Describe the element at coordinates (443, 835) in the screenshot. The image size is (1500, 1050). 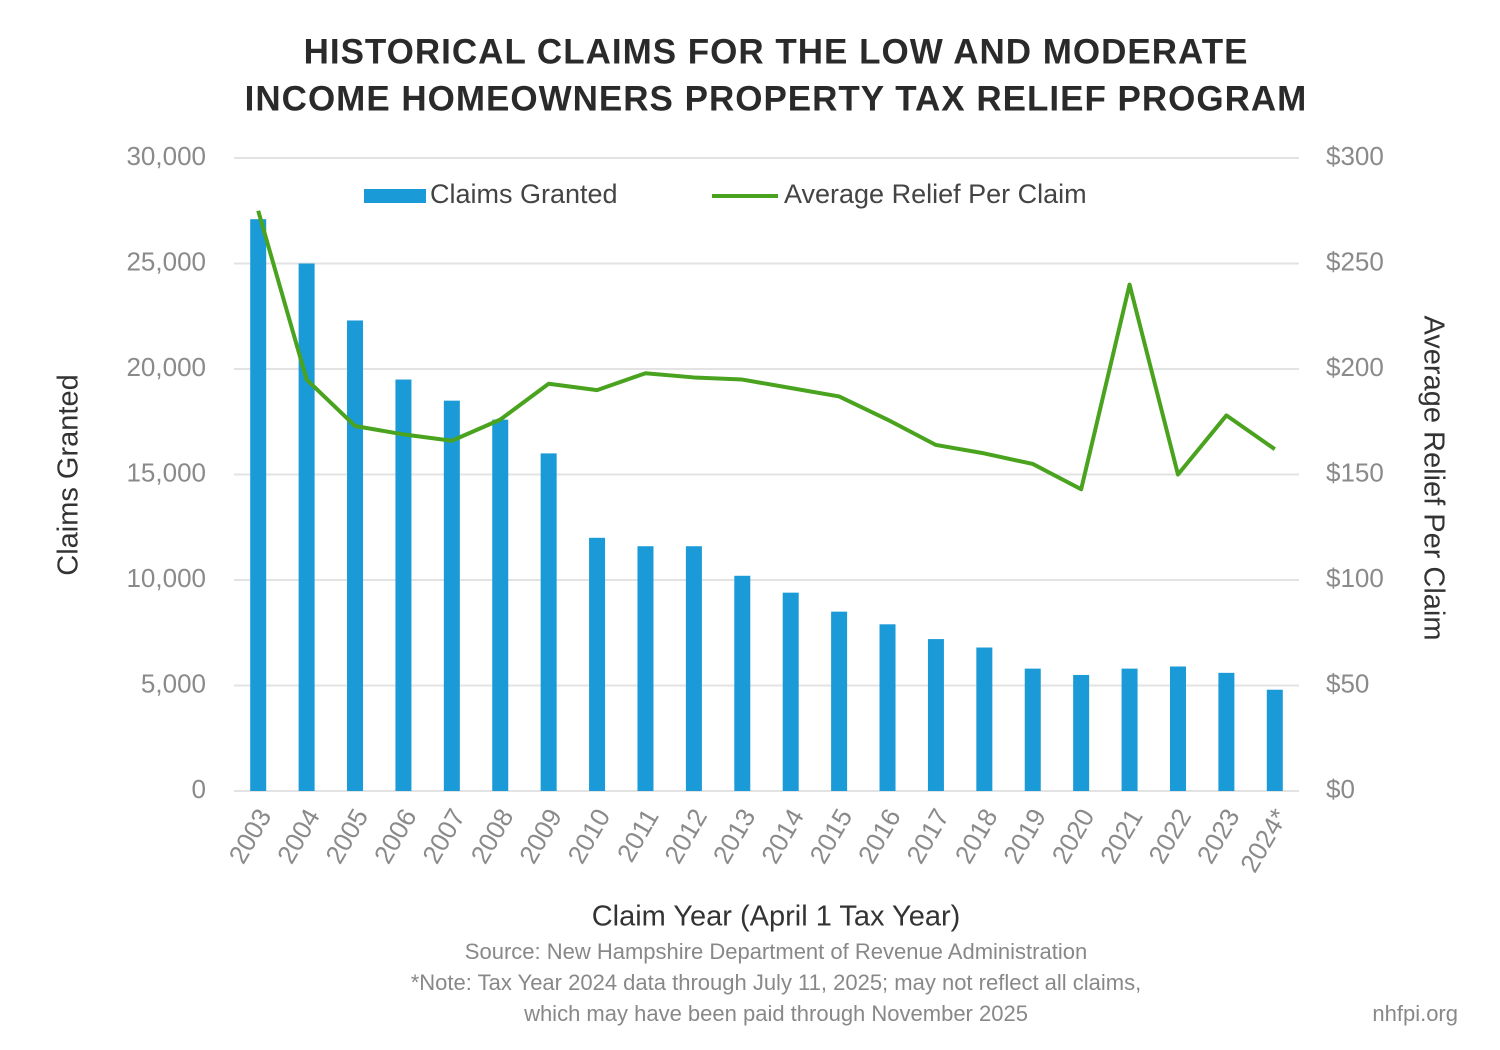
I see `x-tick-label: 2007` at that location.